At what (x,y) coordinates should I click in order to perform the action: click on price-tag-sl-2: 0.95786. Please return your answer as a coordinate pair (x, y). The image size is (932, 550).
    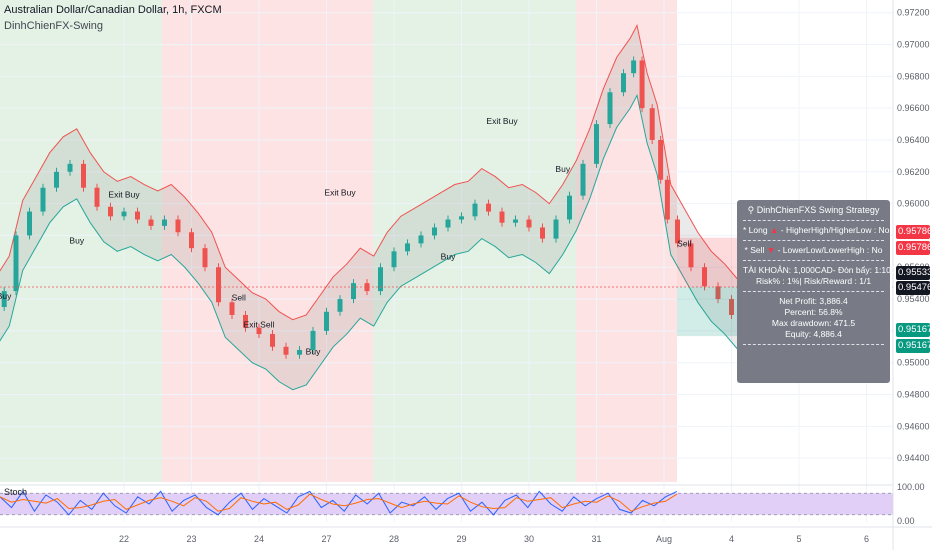
    Looking at the image, I should click on (914, 248).